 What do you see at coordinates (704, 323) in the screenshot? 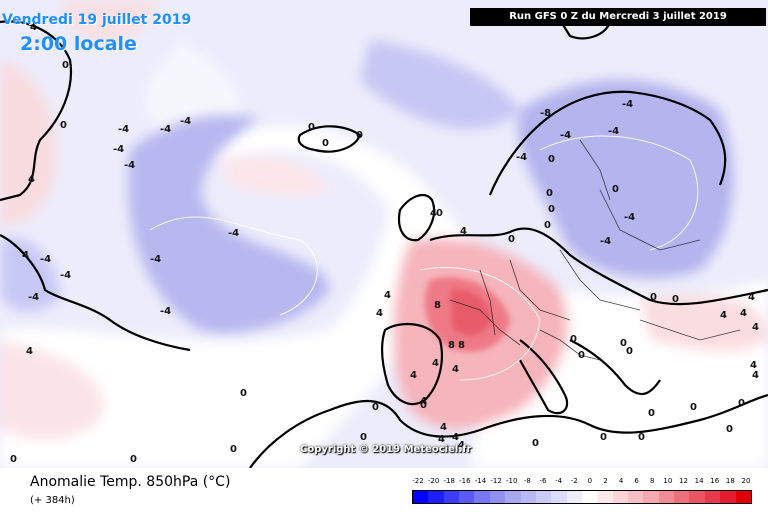
I see `warm-anomaly-turkey` at bounding box center [704, 323].